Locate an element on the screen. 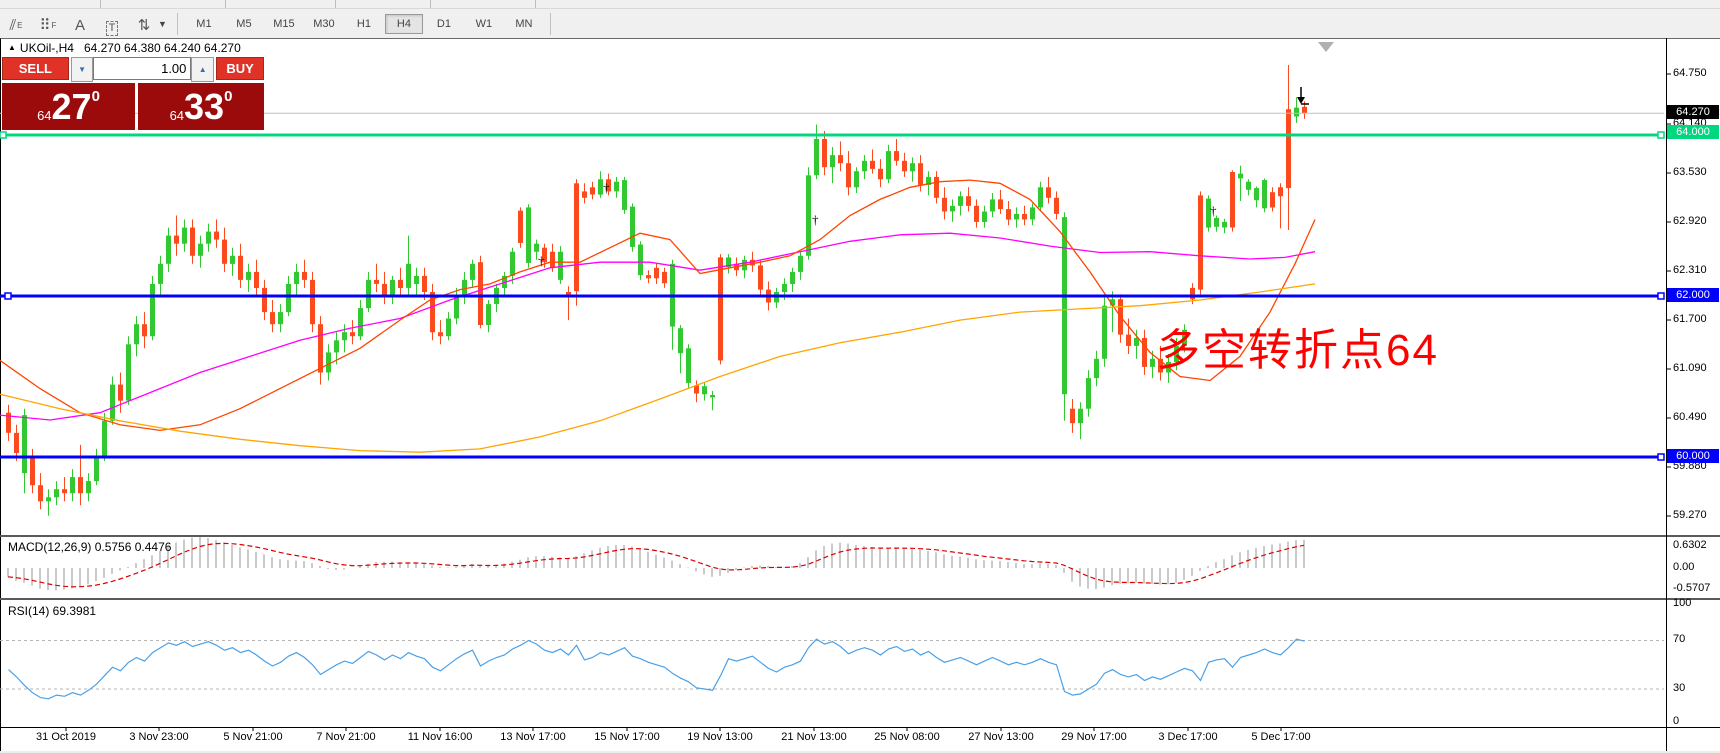 The image size is (1720, 753). timeframe-m30-button: M30 is located at coordinates (324, 23).